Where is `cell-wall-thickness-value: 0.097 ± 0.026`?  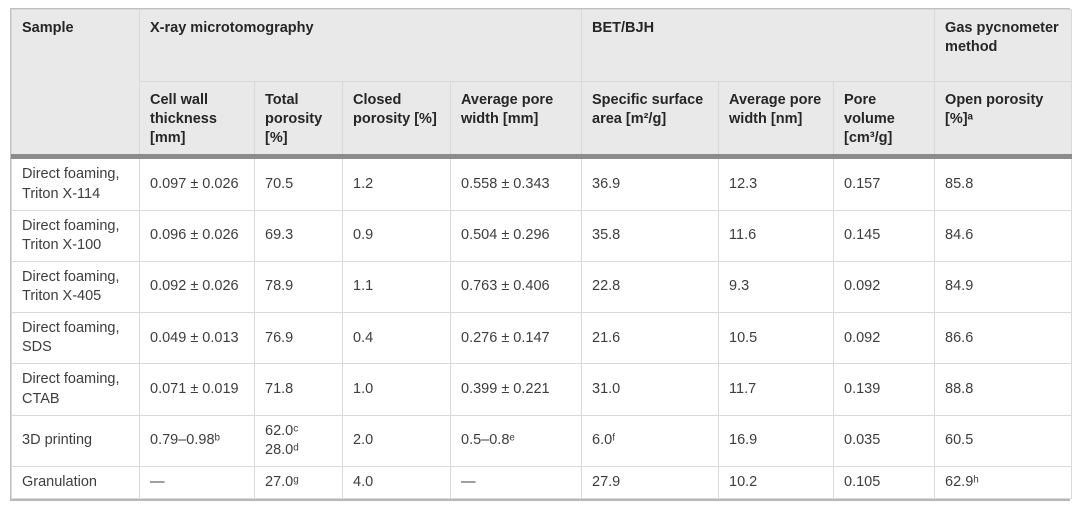 cell-wall-thickness-value: 0.097 ± 0.026 is located at coordinates (197, 182).